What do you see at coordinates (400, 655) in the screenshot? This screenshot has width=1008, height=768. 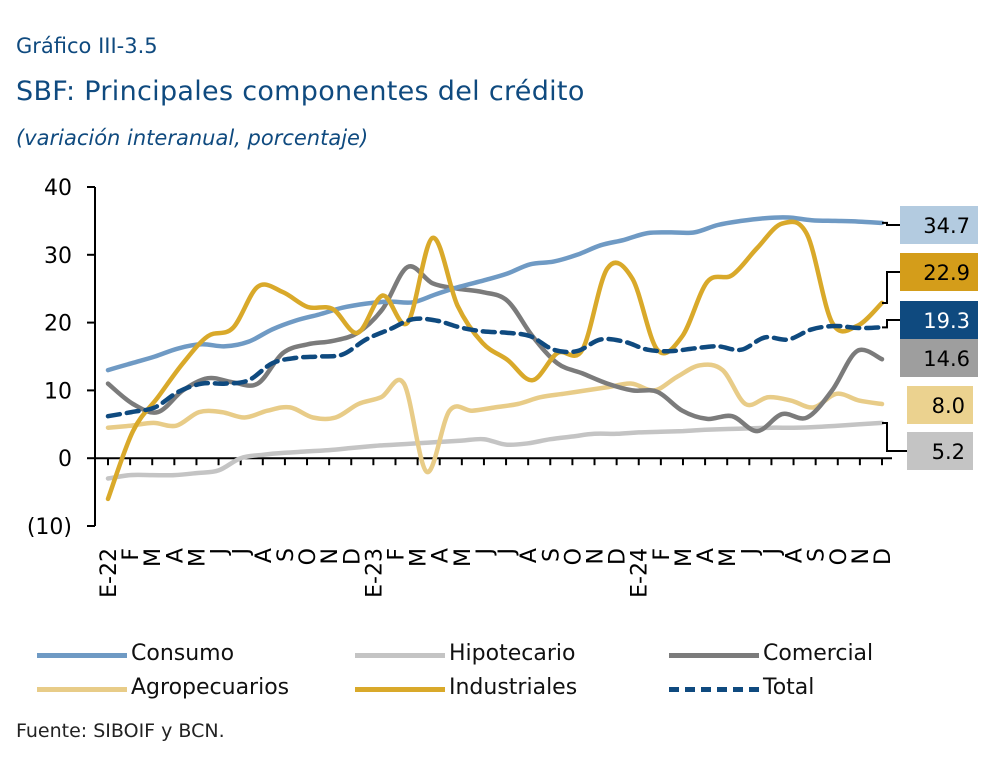 I see `legend-swatch-hipotecario` at bounding box center [400, 655].